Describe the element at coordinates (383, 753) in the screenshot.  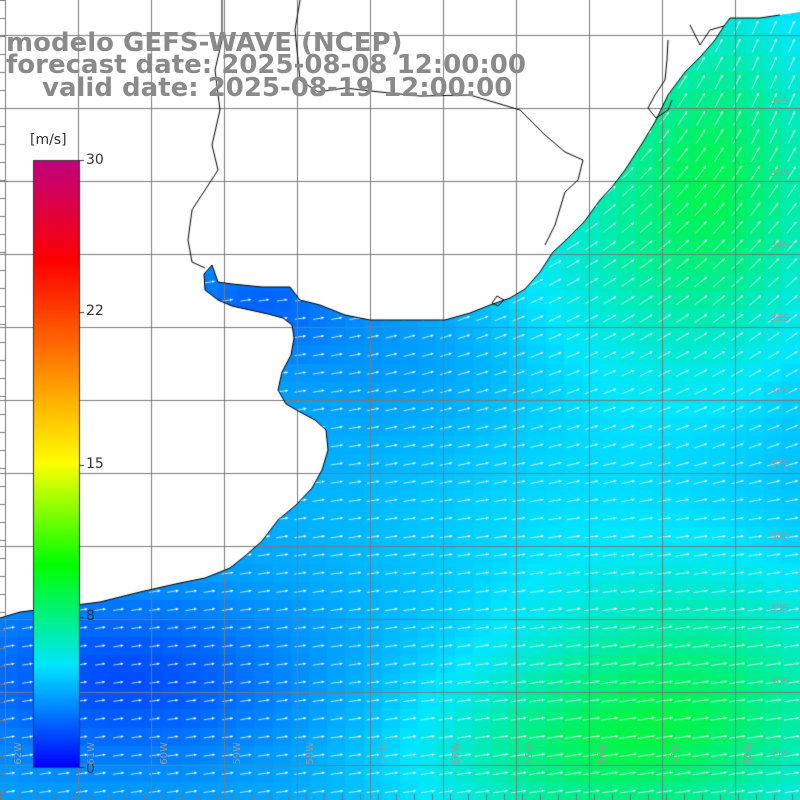
I see `lon-label: 57W` at that location.